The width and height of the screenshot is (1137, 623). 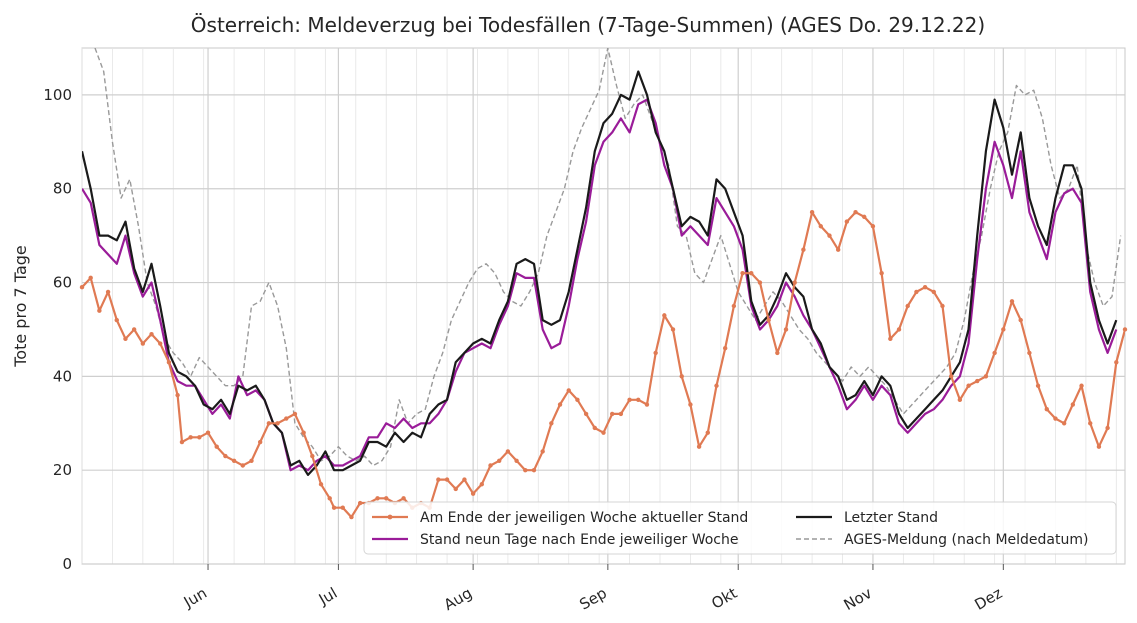 What do you see at coordinates (57, 329) in the screenshot?
I see `y-axis: 0 20 40 60 80 100` at bounding box center [57, 329].